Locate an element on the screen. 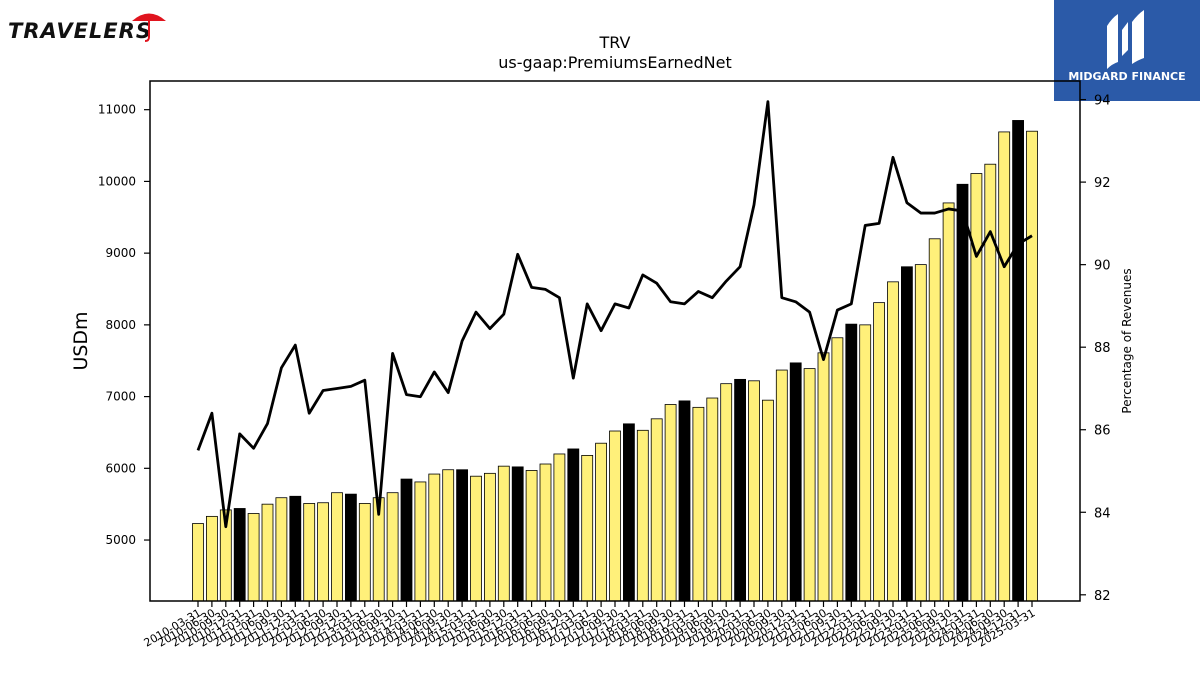 This screenshot has width=1200, height=675. y2-tick-label: 94 is located at coordinates (1102, 101).